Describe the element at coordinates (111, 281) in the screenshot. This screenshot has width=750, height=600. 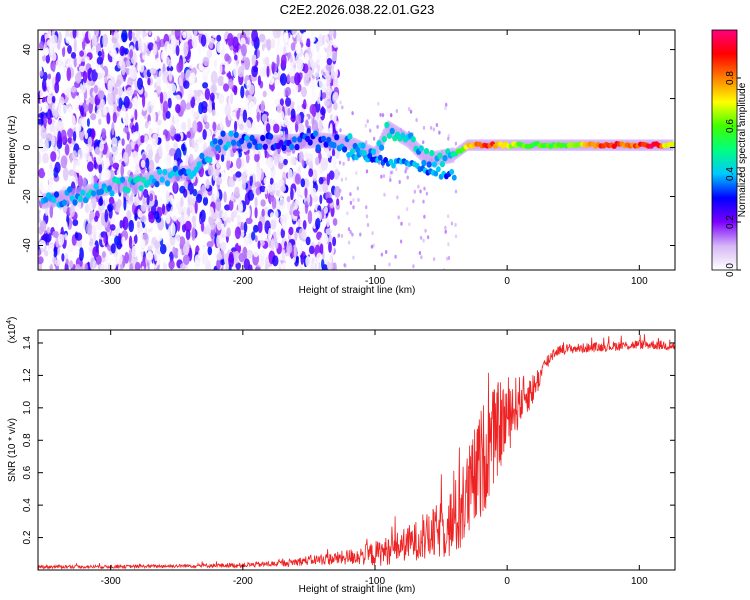
I see `x-tick-label: -300` at that location.